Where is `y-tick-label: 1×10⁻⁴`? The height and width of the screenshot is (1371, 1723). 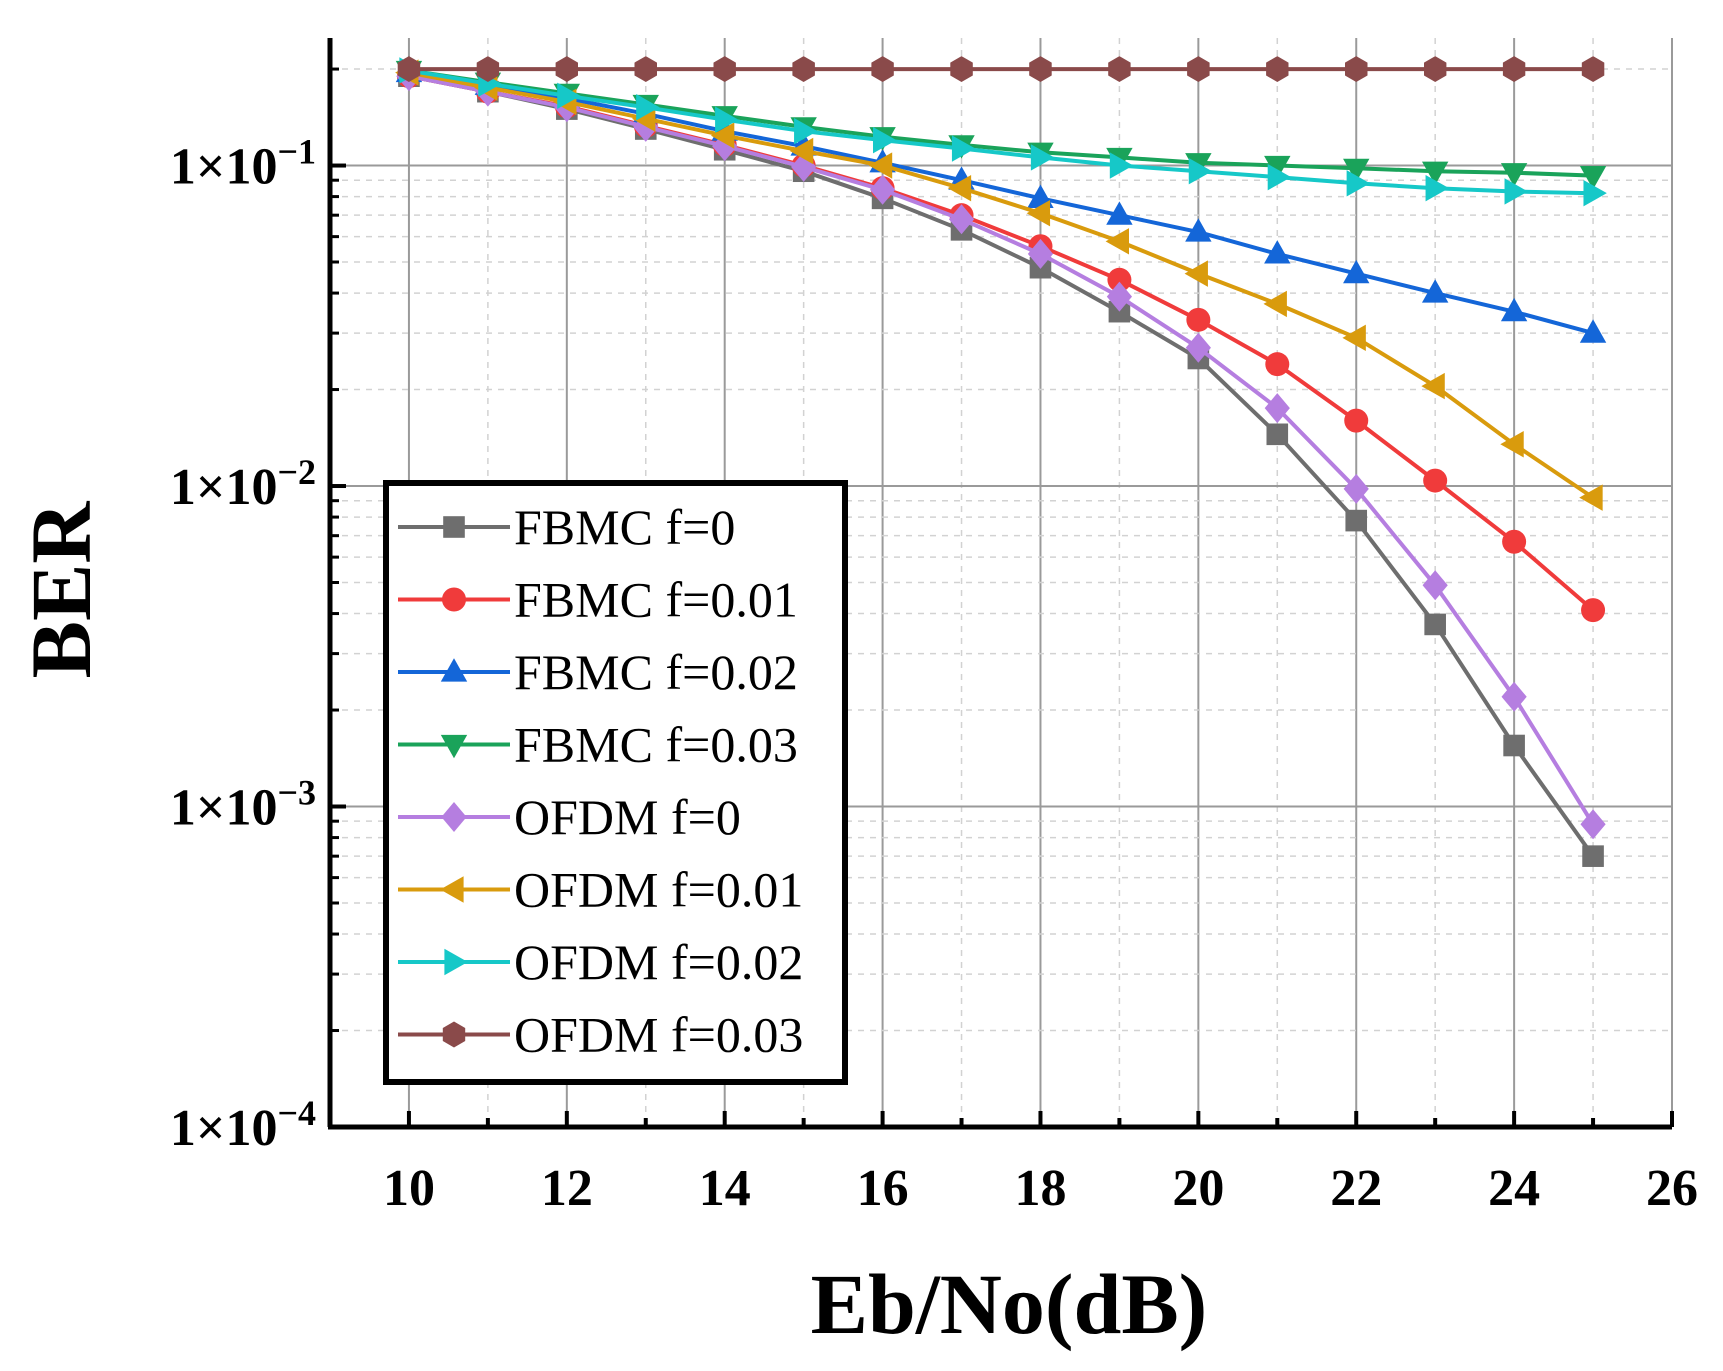
y-tick-label: 1×10⁻⁴ is located at coordinates (243, 1125).